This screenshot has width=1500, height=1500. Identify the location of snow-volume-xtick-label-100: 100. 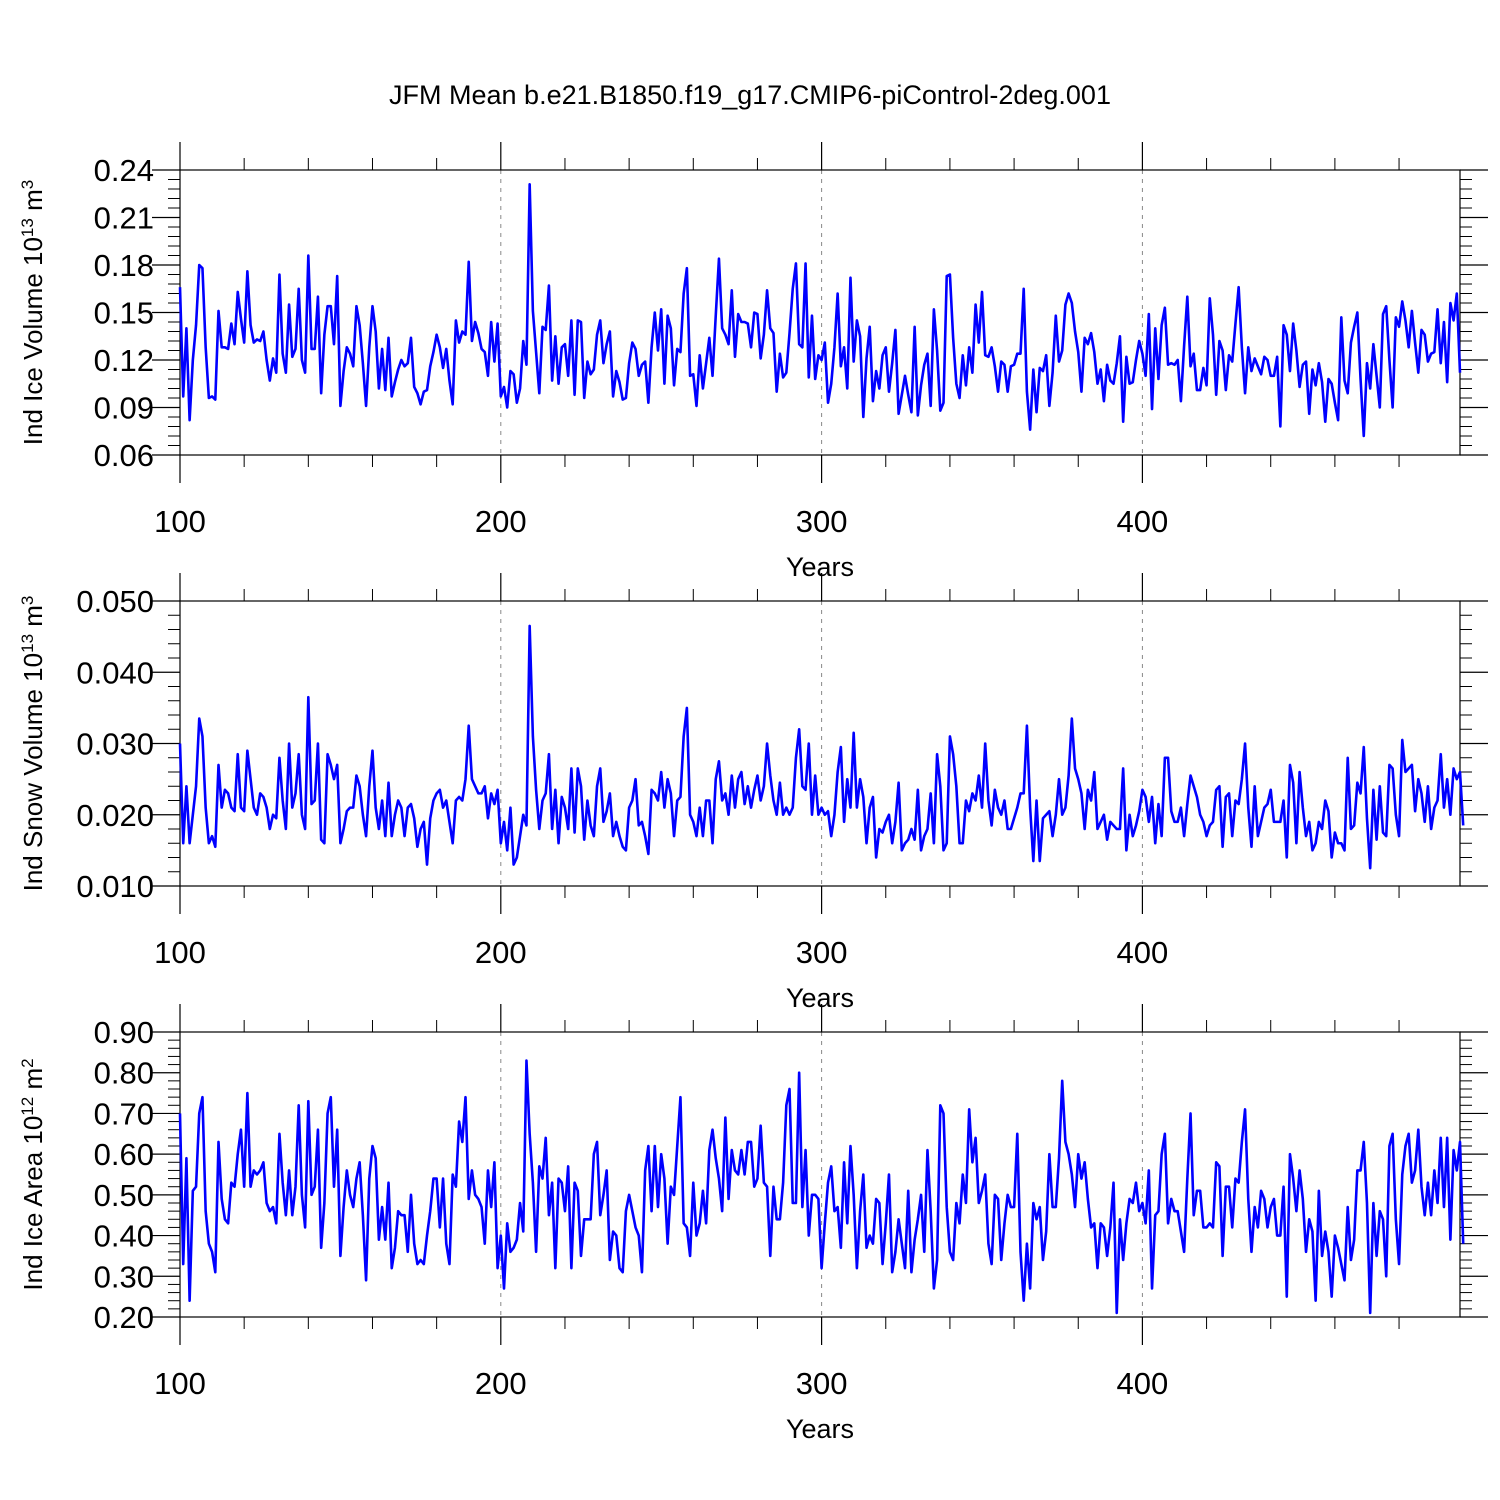
(180, 952).